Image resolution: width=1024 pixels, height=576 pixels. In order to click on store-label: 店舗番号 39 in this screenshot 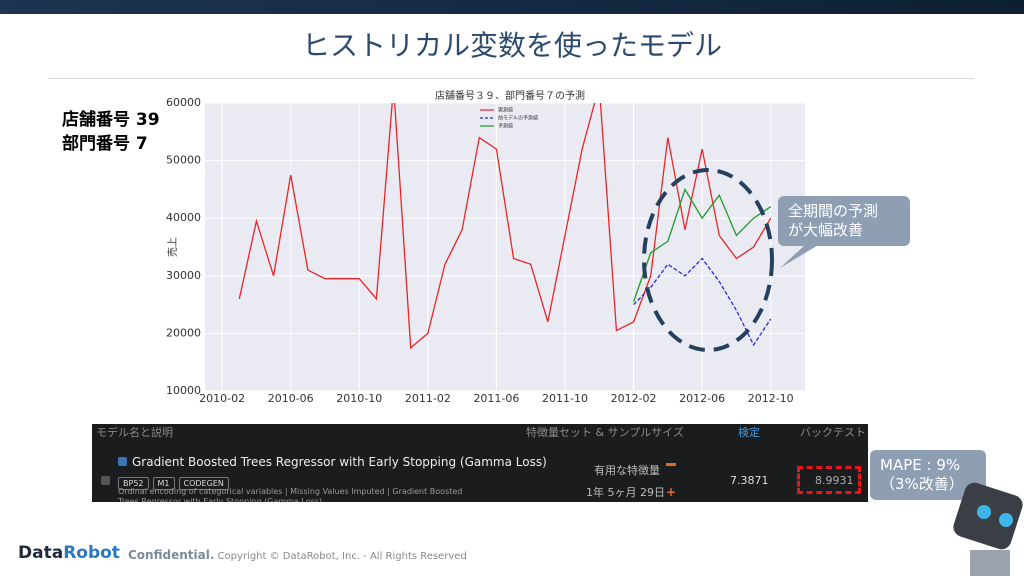, I will do `click(111, 120)`.